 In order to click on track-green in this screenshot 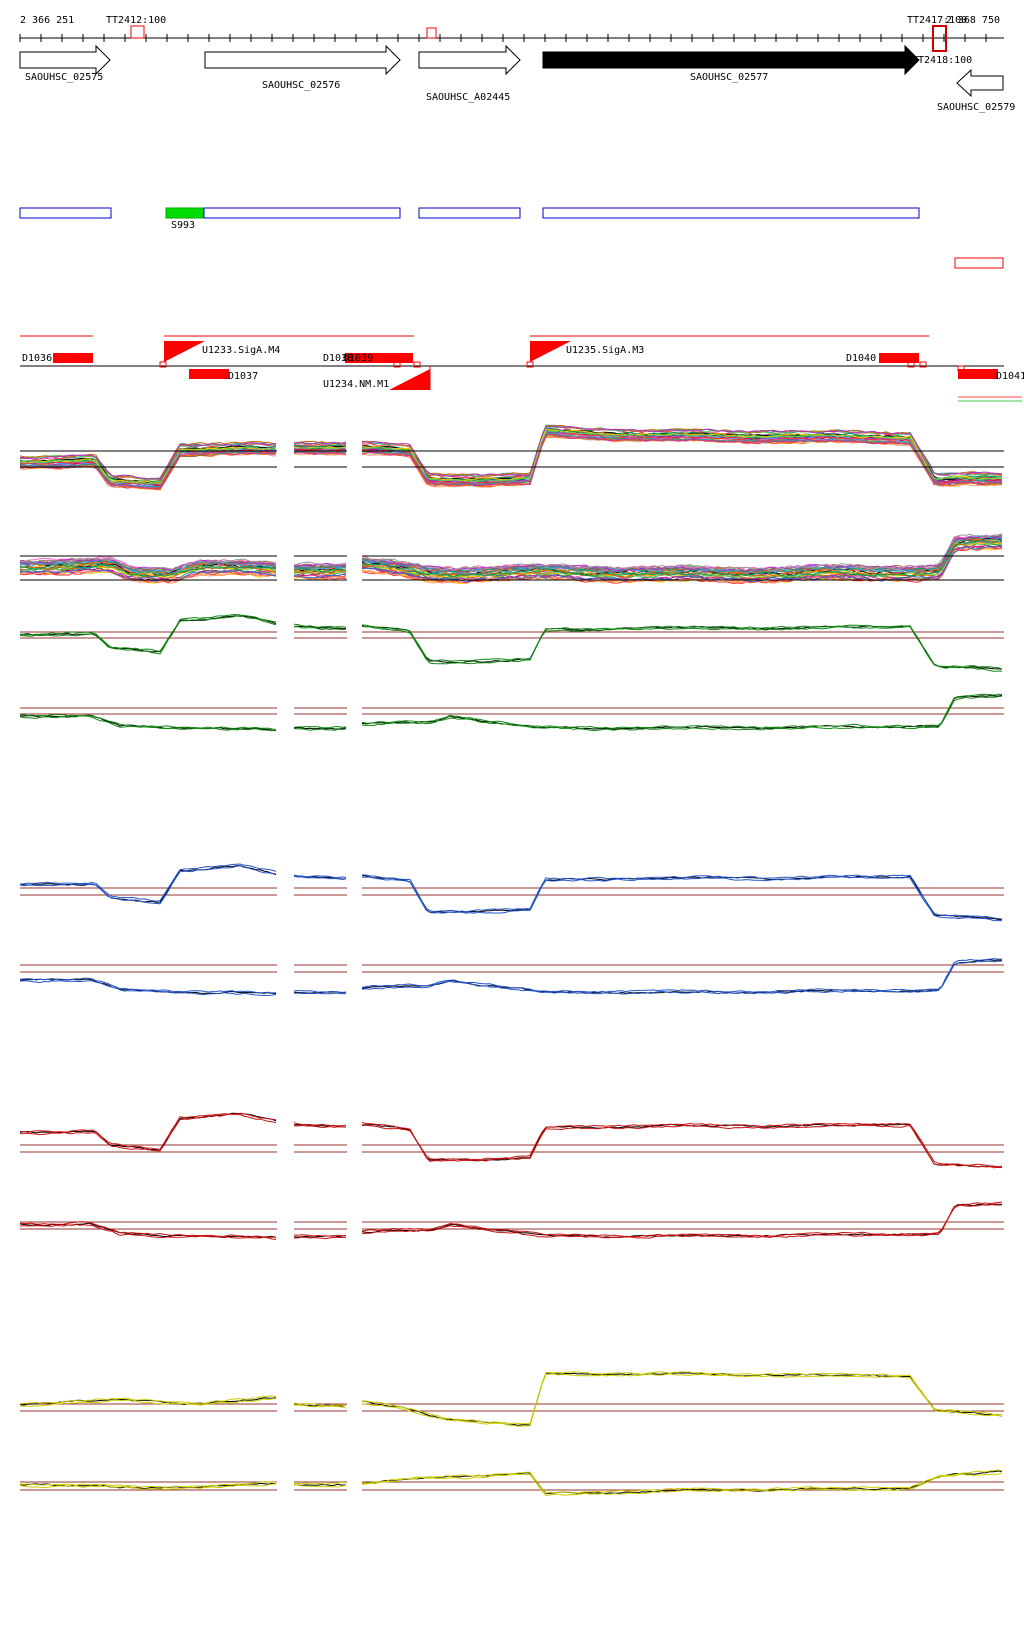, I will do `click(511, 672)`.